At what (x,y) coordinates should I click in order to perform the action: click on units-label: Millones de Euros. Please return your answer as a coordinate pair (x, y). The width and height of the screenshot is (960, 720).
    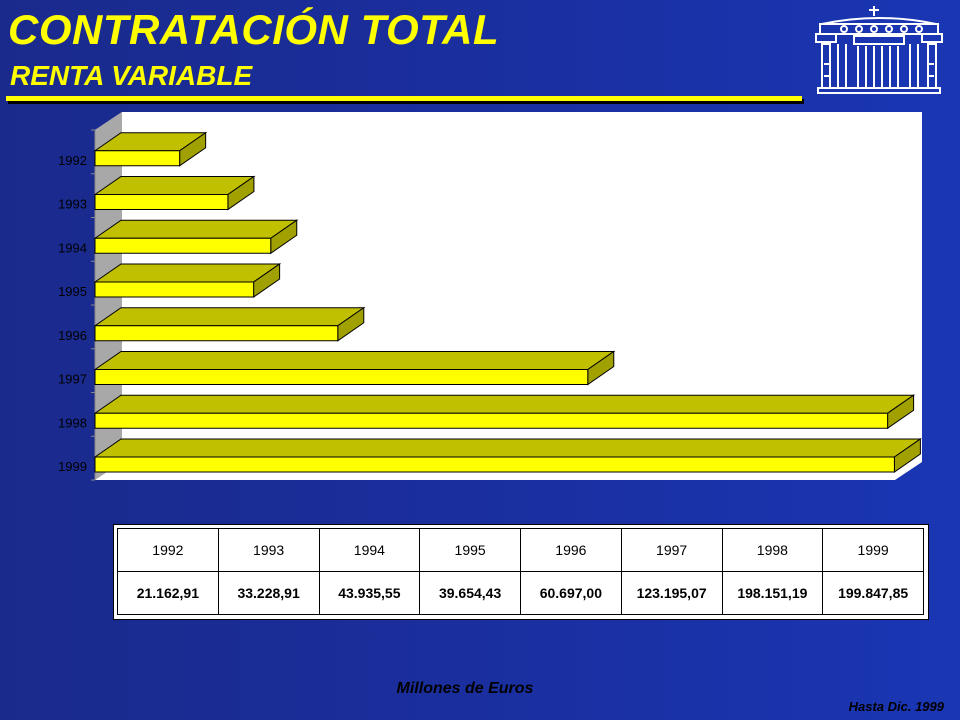
    Looking at the image, I should click on (465, 688).